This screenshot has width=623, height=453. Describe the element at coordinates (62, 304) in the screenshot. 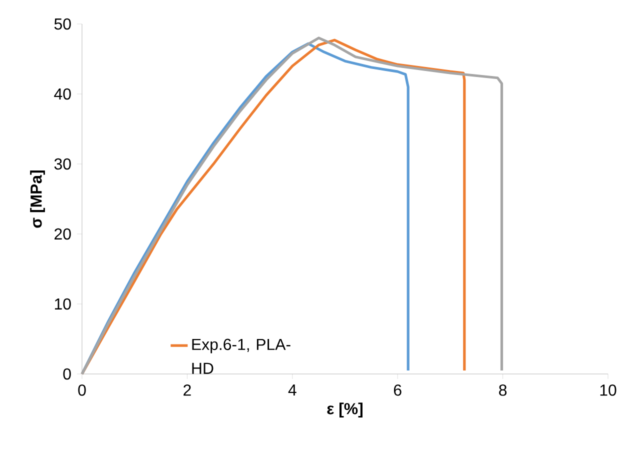

I see `y-tick-label: 10` at that location.